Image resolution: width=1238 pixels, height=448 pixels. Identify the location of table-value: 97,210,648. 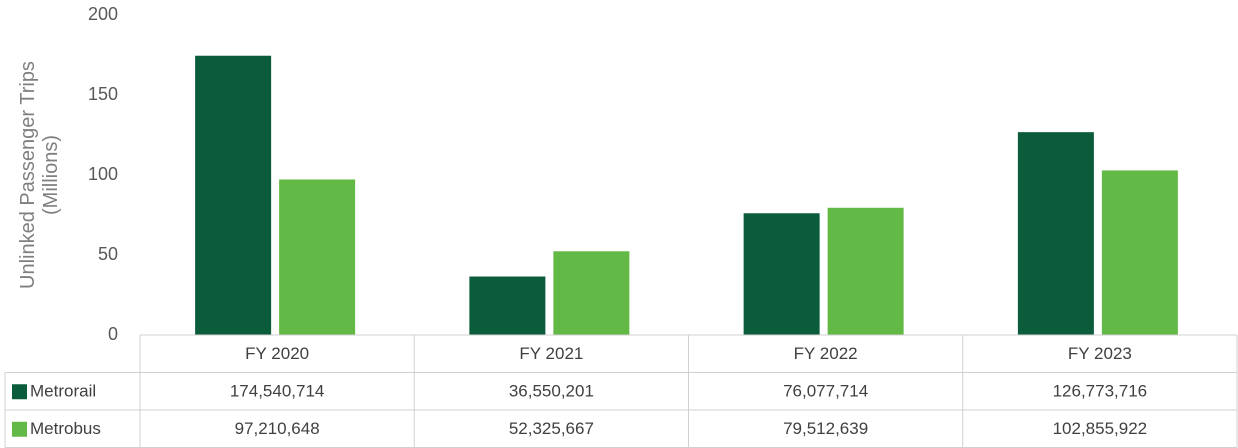
(277, 428).